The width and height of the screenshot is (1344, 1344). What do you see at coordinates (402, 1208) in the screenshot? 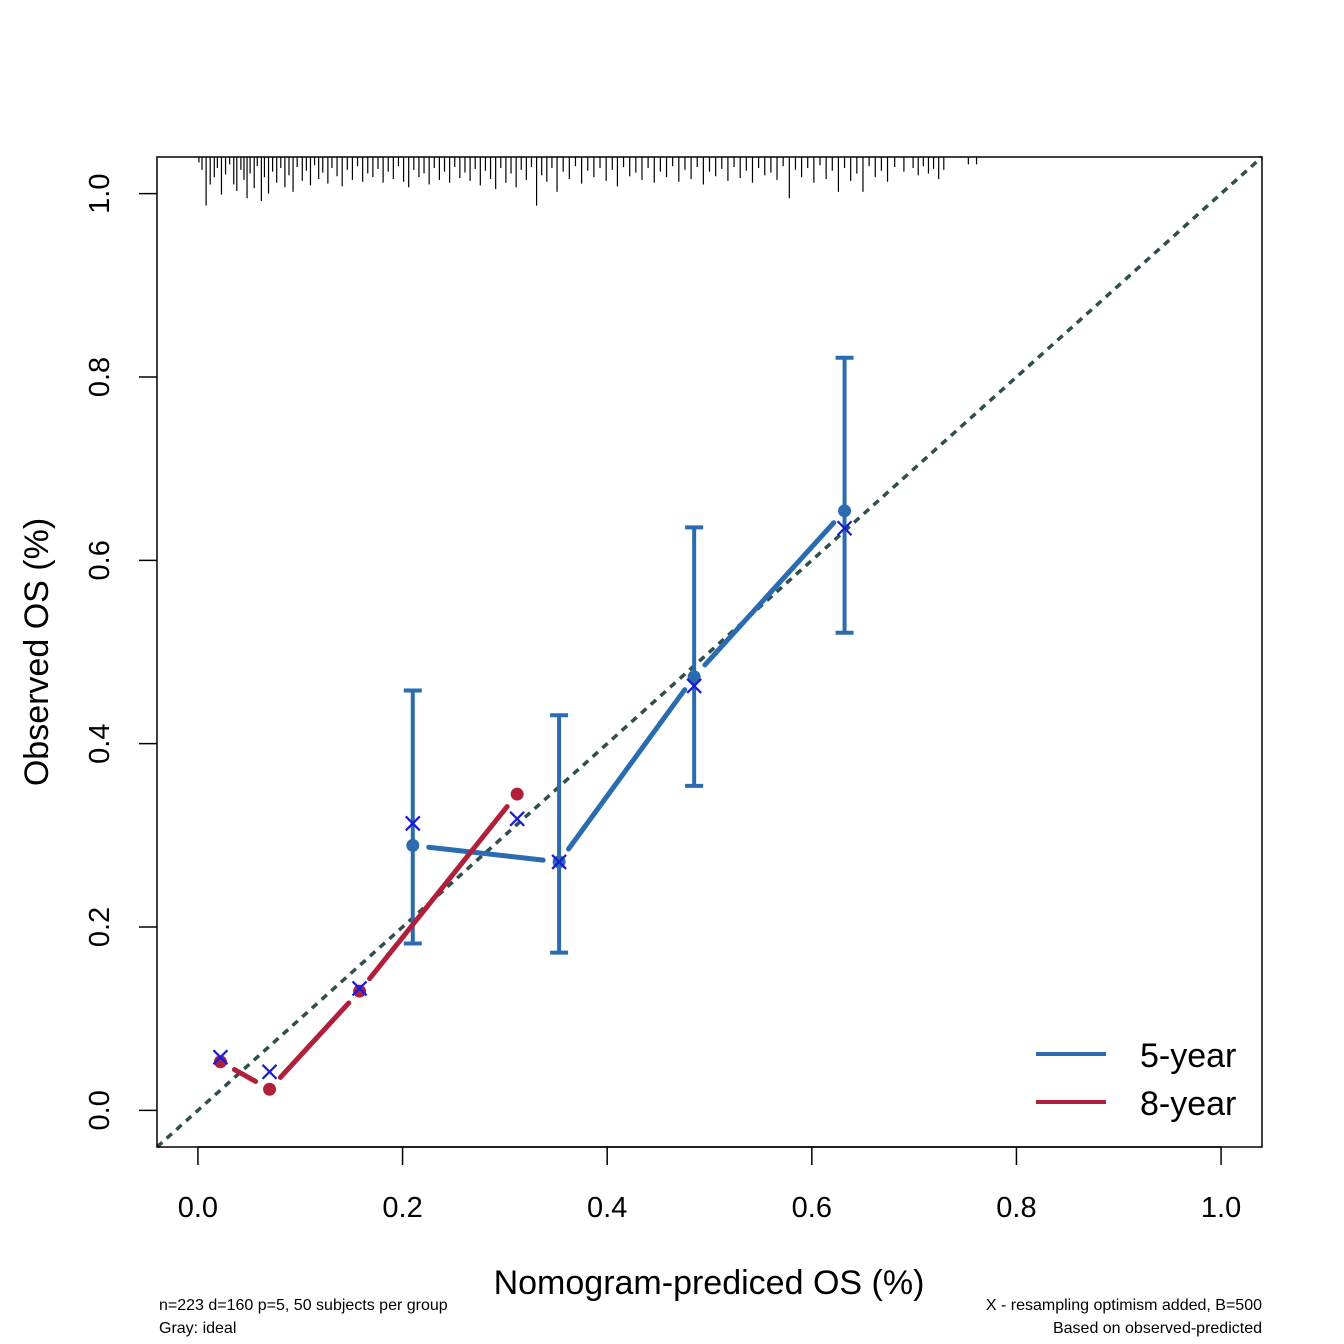
I see `x-tick-label: 0.2` at bounding box center [402, 1208].